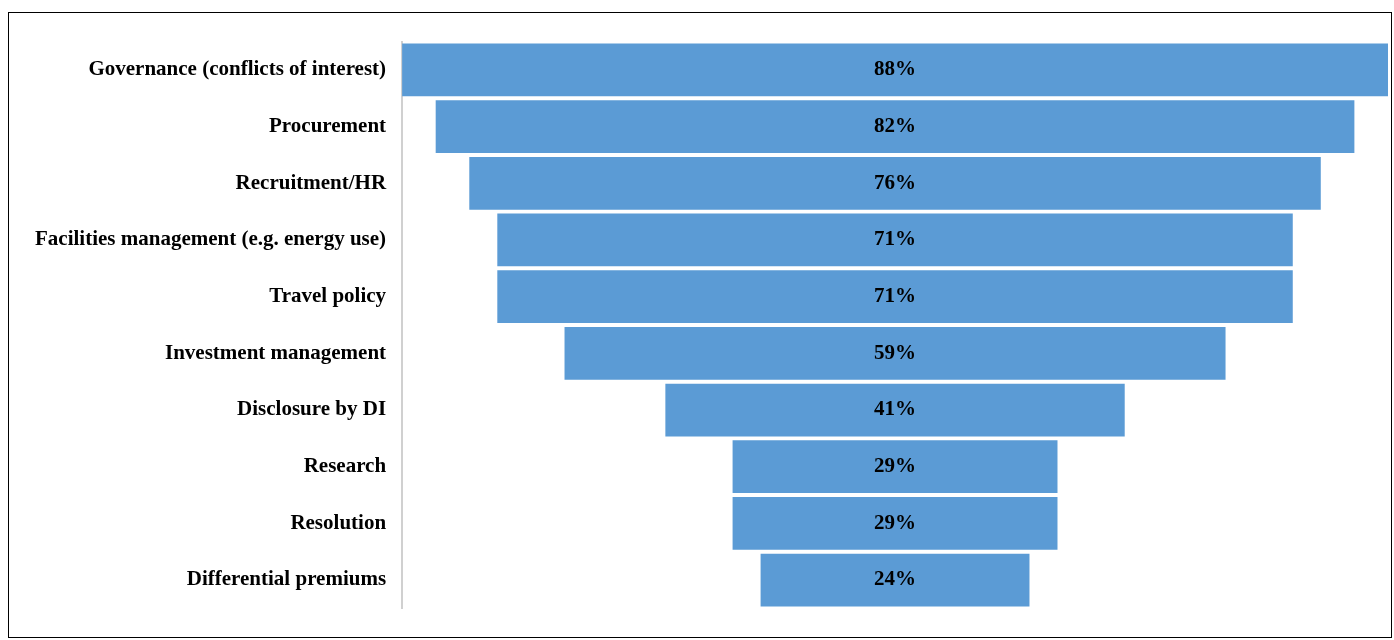  Describe the element at coordinates (311, 181) in the screenshot. I see `category-label: Recruitment/HR` at that location.